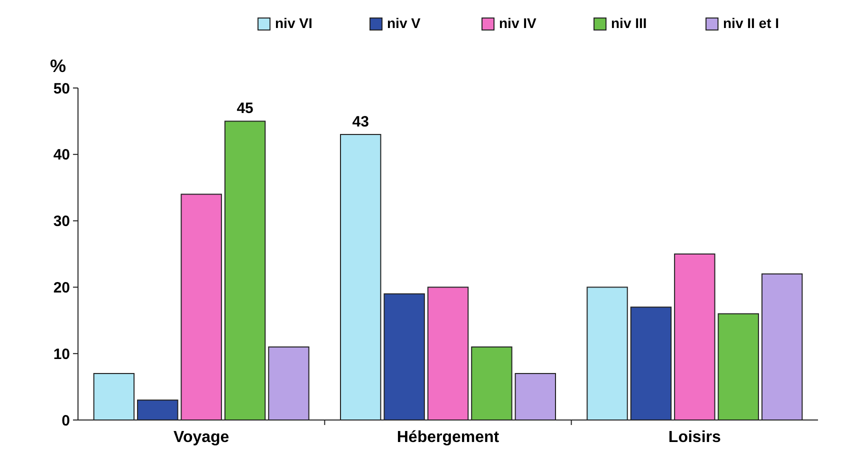 This screenshot has height=468, width=856. Describe the element at coordinates (293, 23) in the screenshot. I see `legend-label: niv VI` at that location.